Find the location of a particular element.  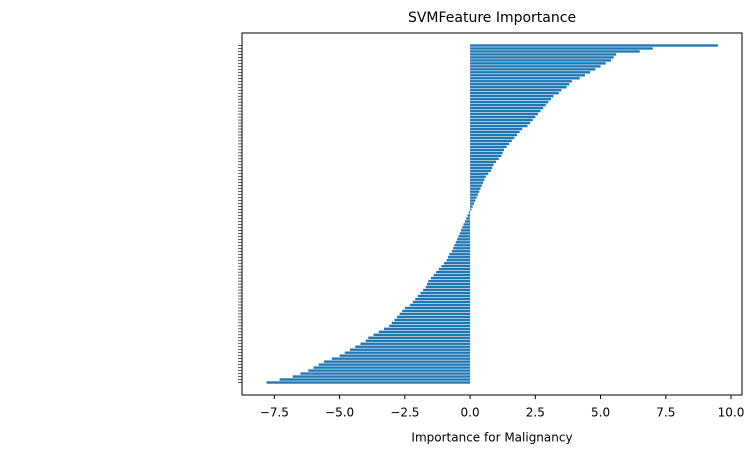

x-tick-label: 7.5 is located at coordinates (665, 413).